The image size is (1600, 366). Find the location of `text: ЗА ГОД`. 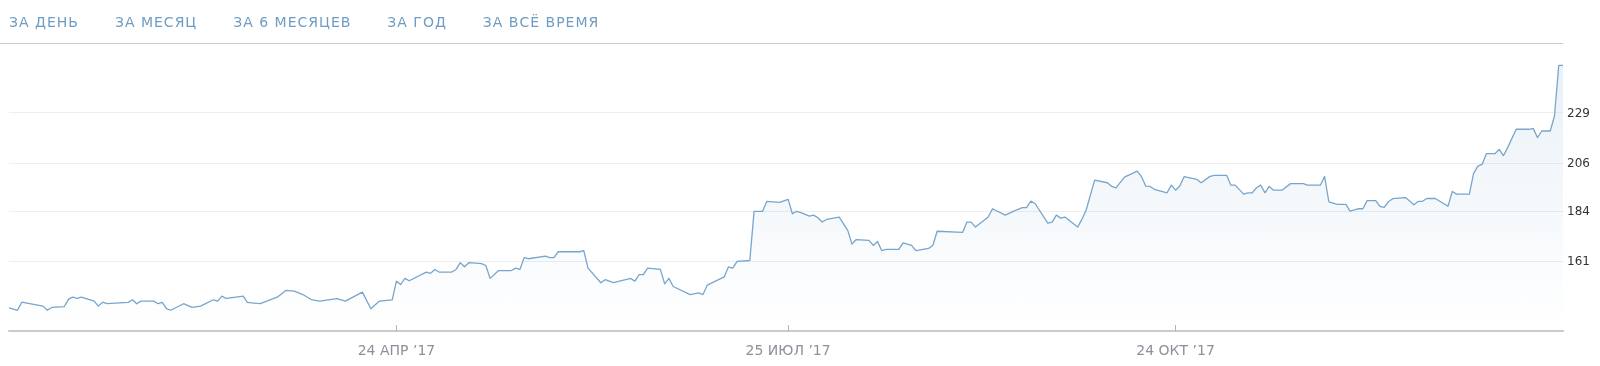

text: ЗА ГОД is located at coordinates (417, 21).